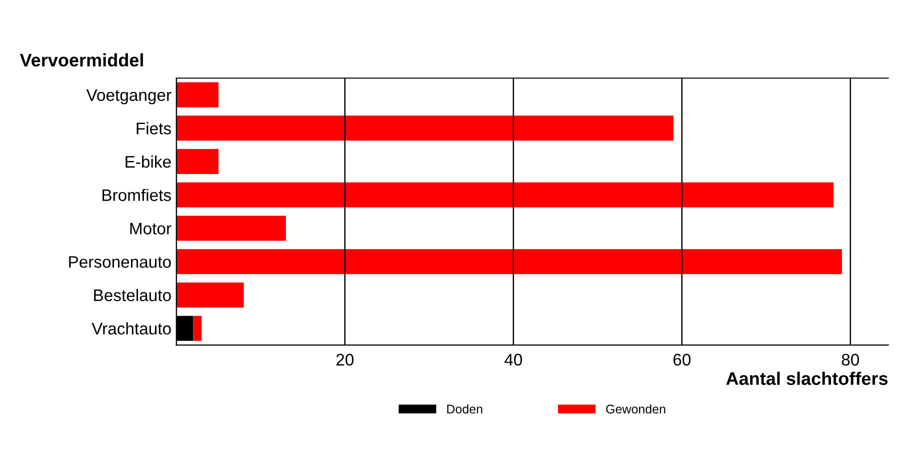 This screenshot has height=465, width=900. Describe the element at coordinates (151, 228) in the screenshot. I see `y-tick-label: Motor` at that location.